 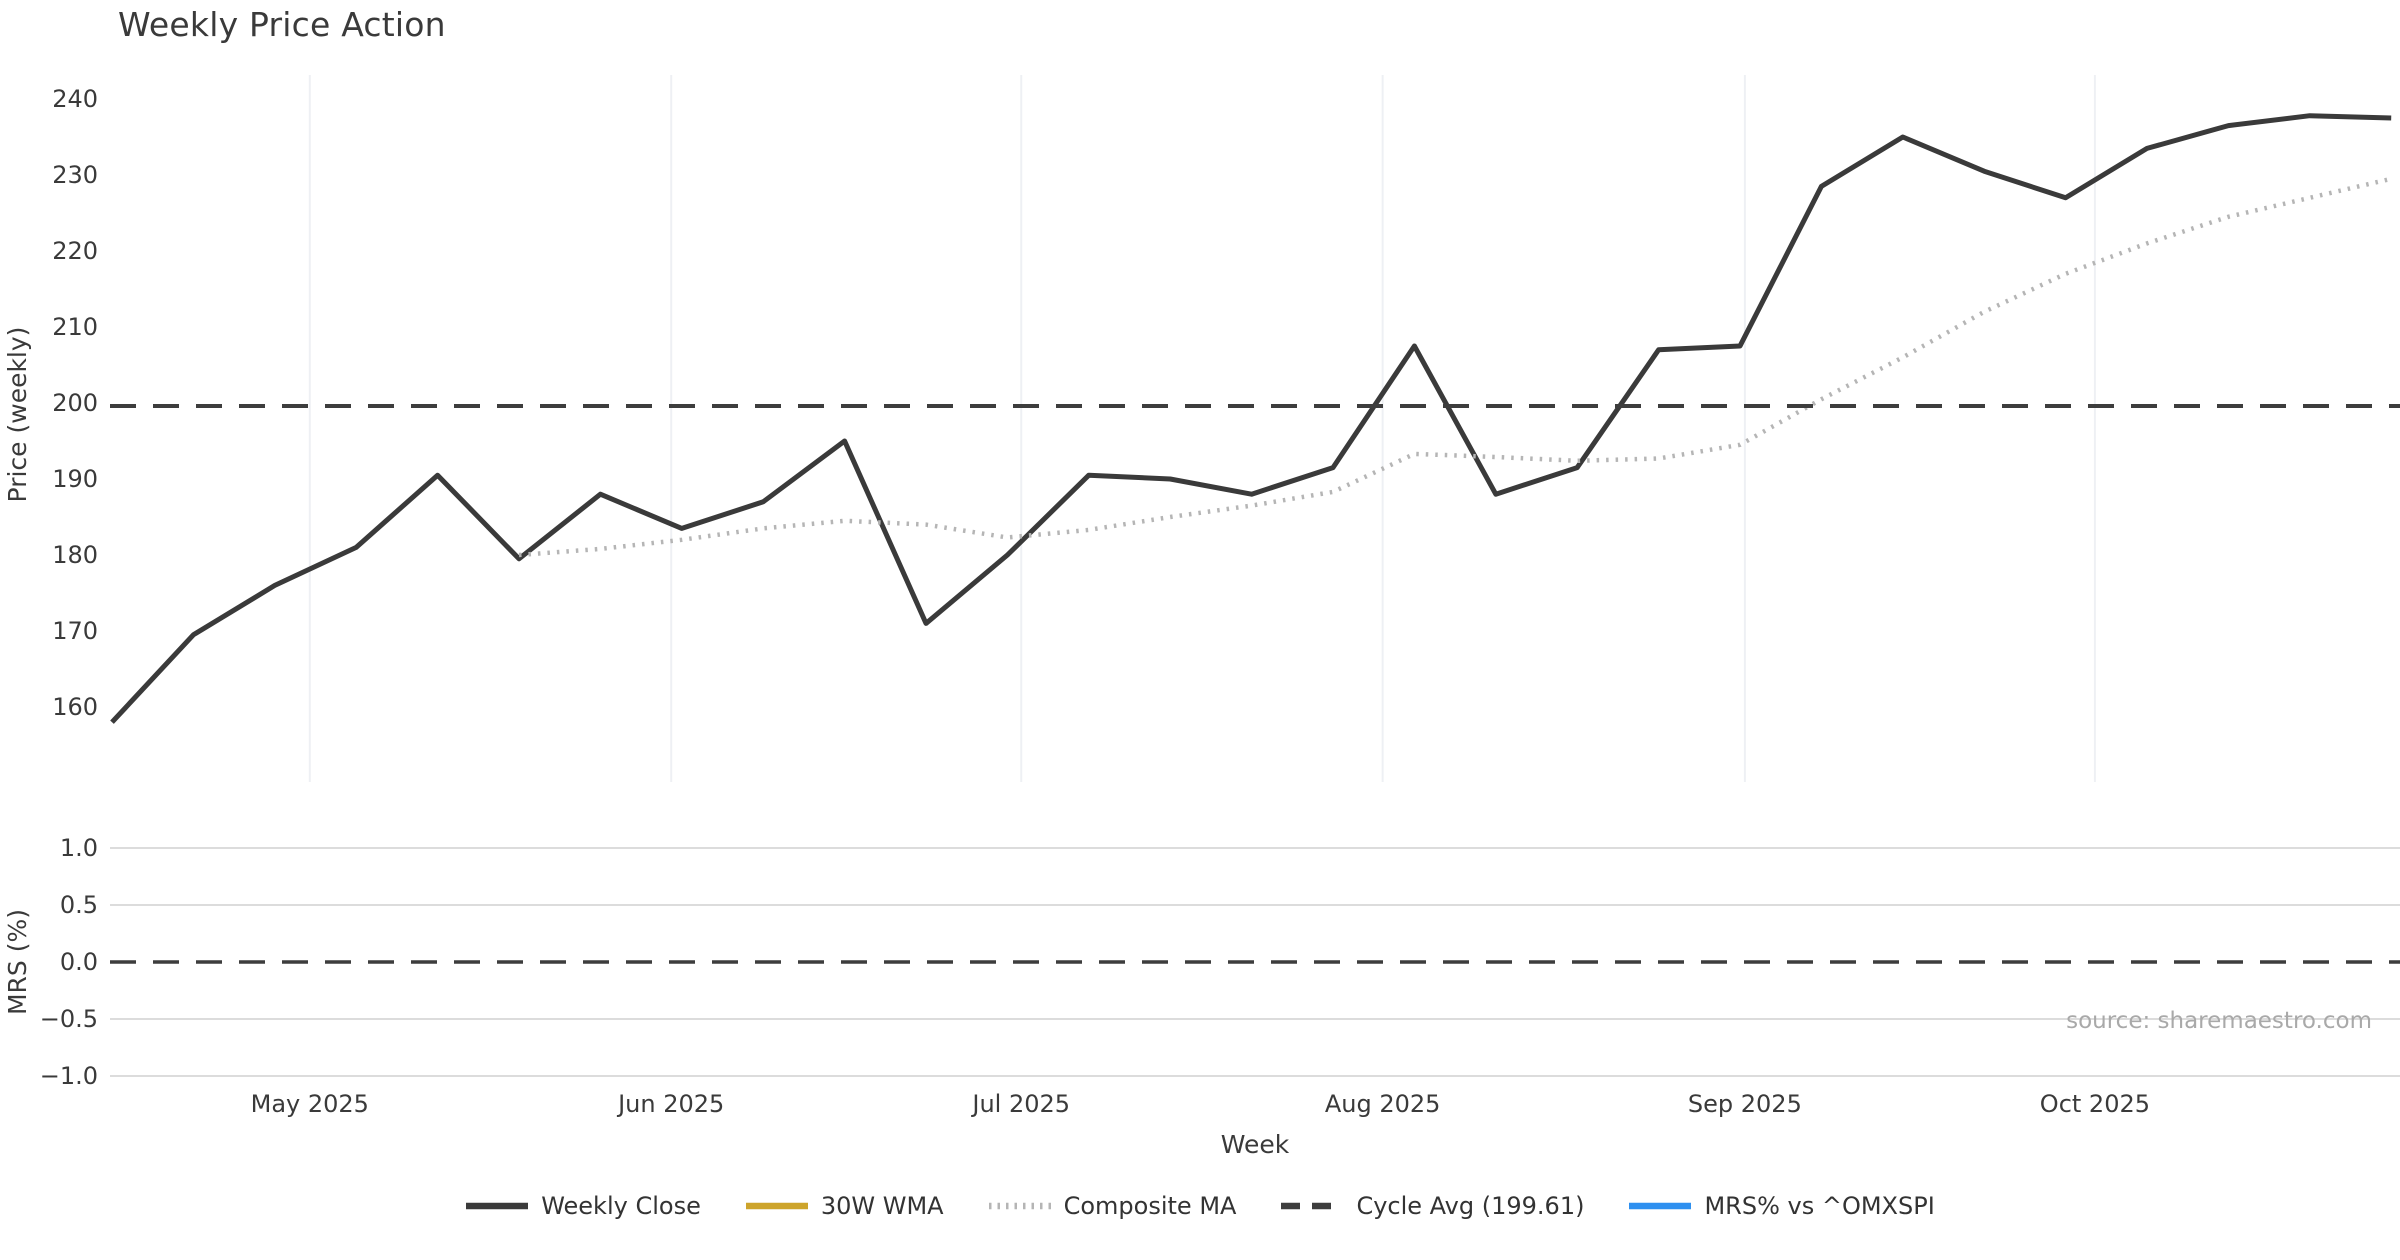 What do you see at coordinates (1819, 1206) in the screenshot?
I see `legend-label: MRS% vs ^OMXSPI` at bounding box center [1819, 1206].